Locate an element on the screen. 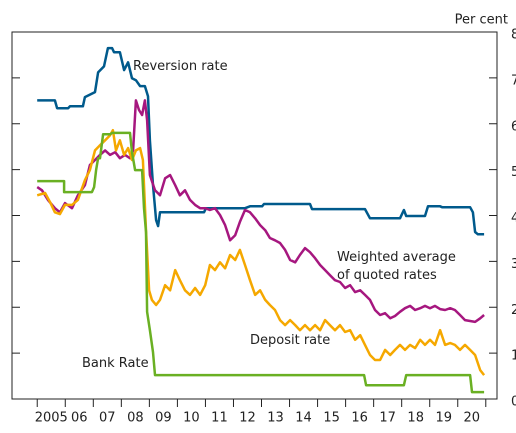 The width and height of the screenshot is (516, 433). y-tick-label: 3 is located at coordinates (513, 264).